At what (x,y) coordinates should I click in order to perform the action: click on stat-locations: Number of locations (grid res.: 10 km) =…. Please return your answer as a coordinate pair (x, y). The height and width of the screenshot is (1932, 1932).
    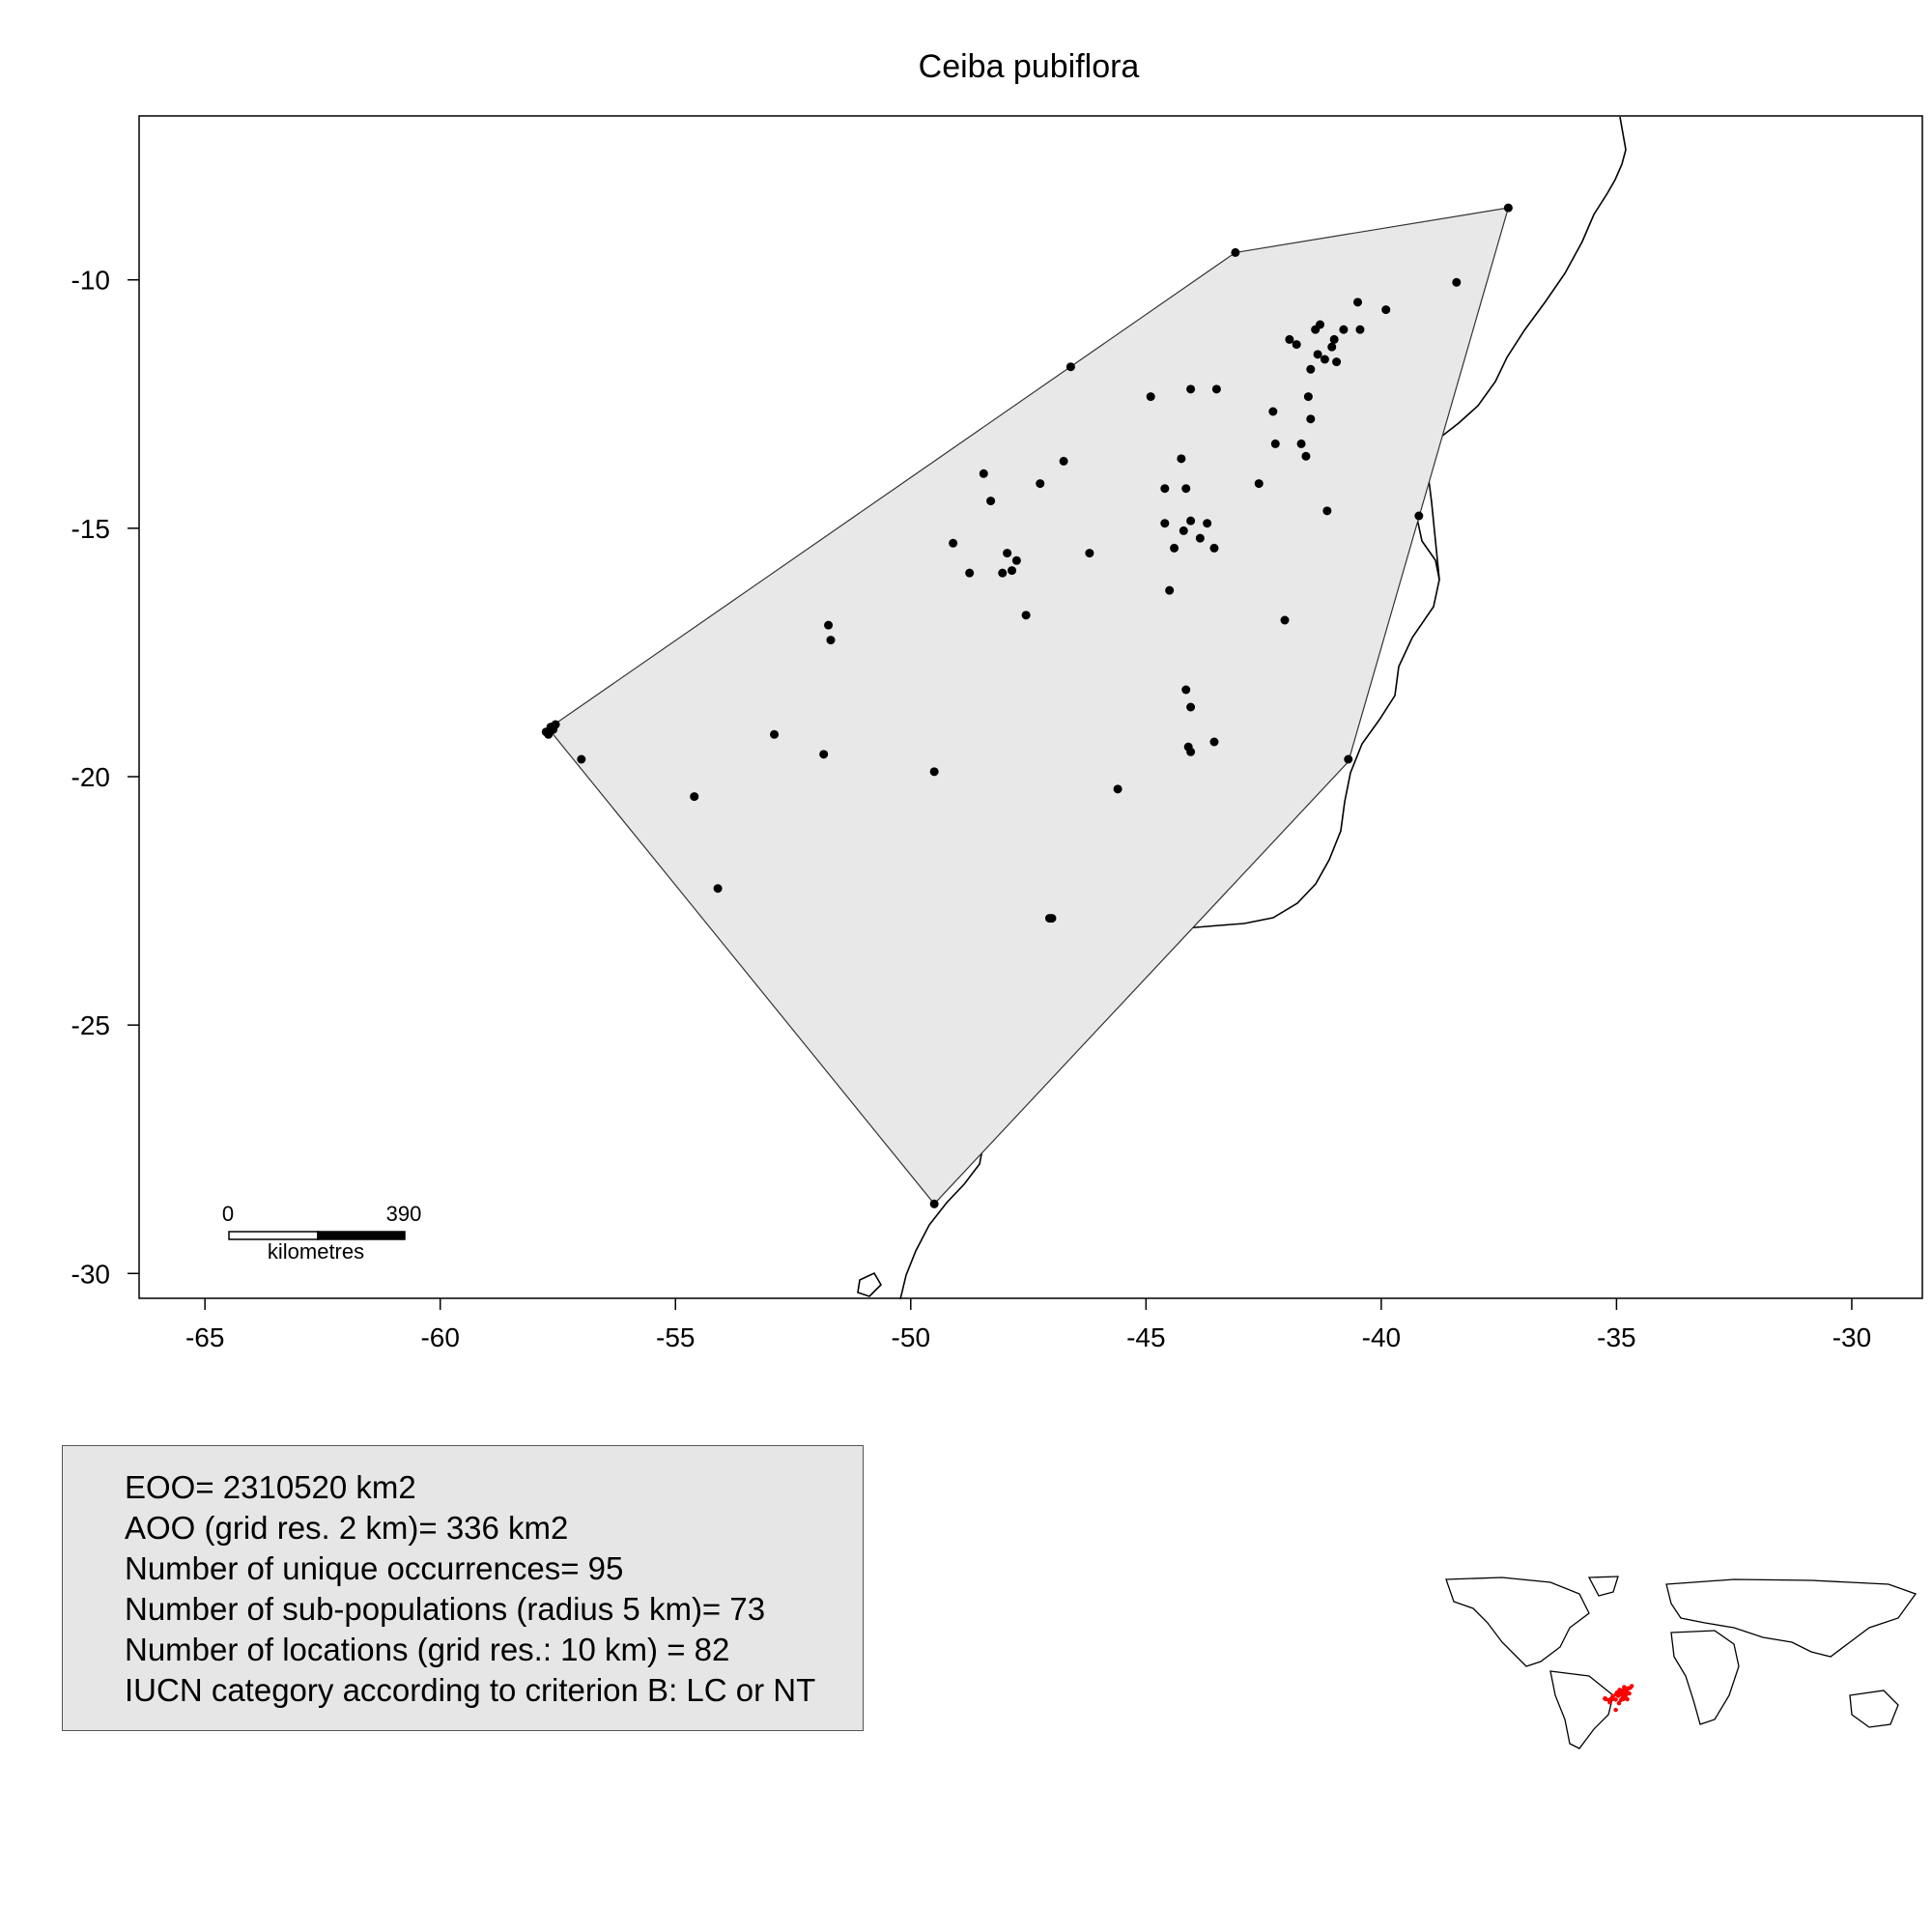
    Looking at the image, I should click on (427, 1649).